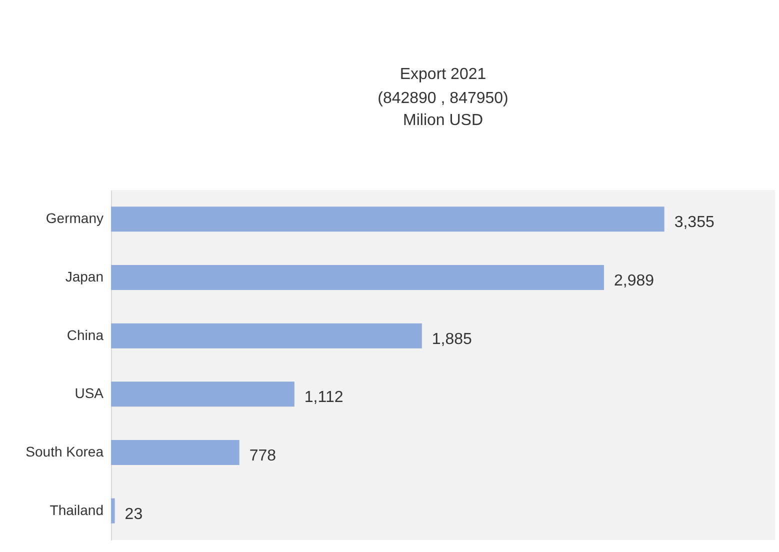  What do you see at coordinates (443, 98) in the screenshot?
I see `chart-subtitle: (842890 , 847950)` at bounding box center [443, 98].